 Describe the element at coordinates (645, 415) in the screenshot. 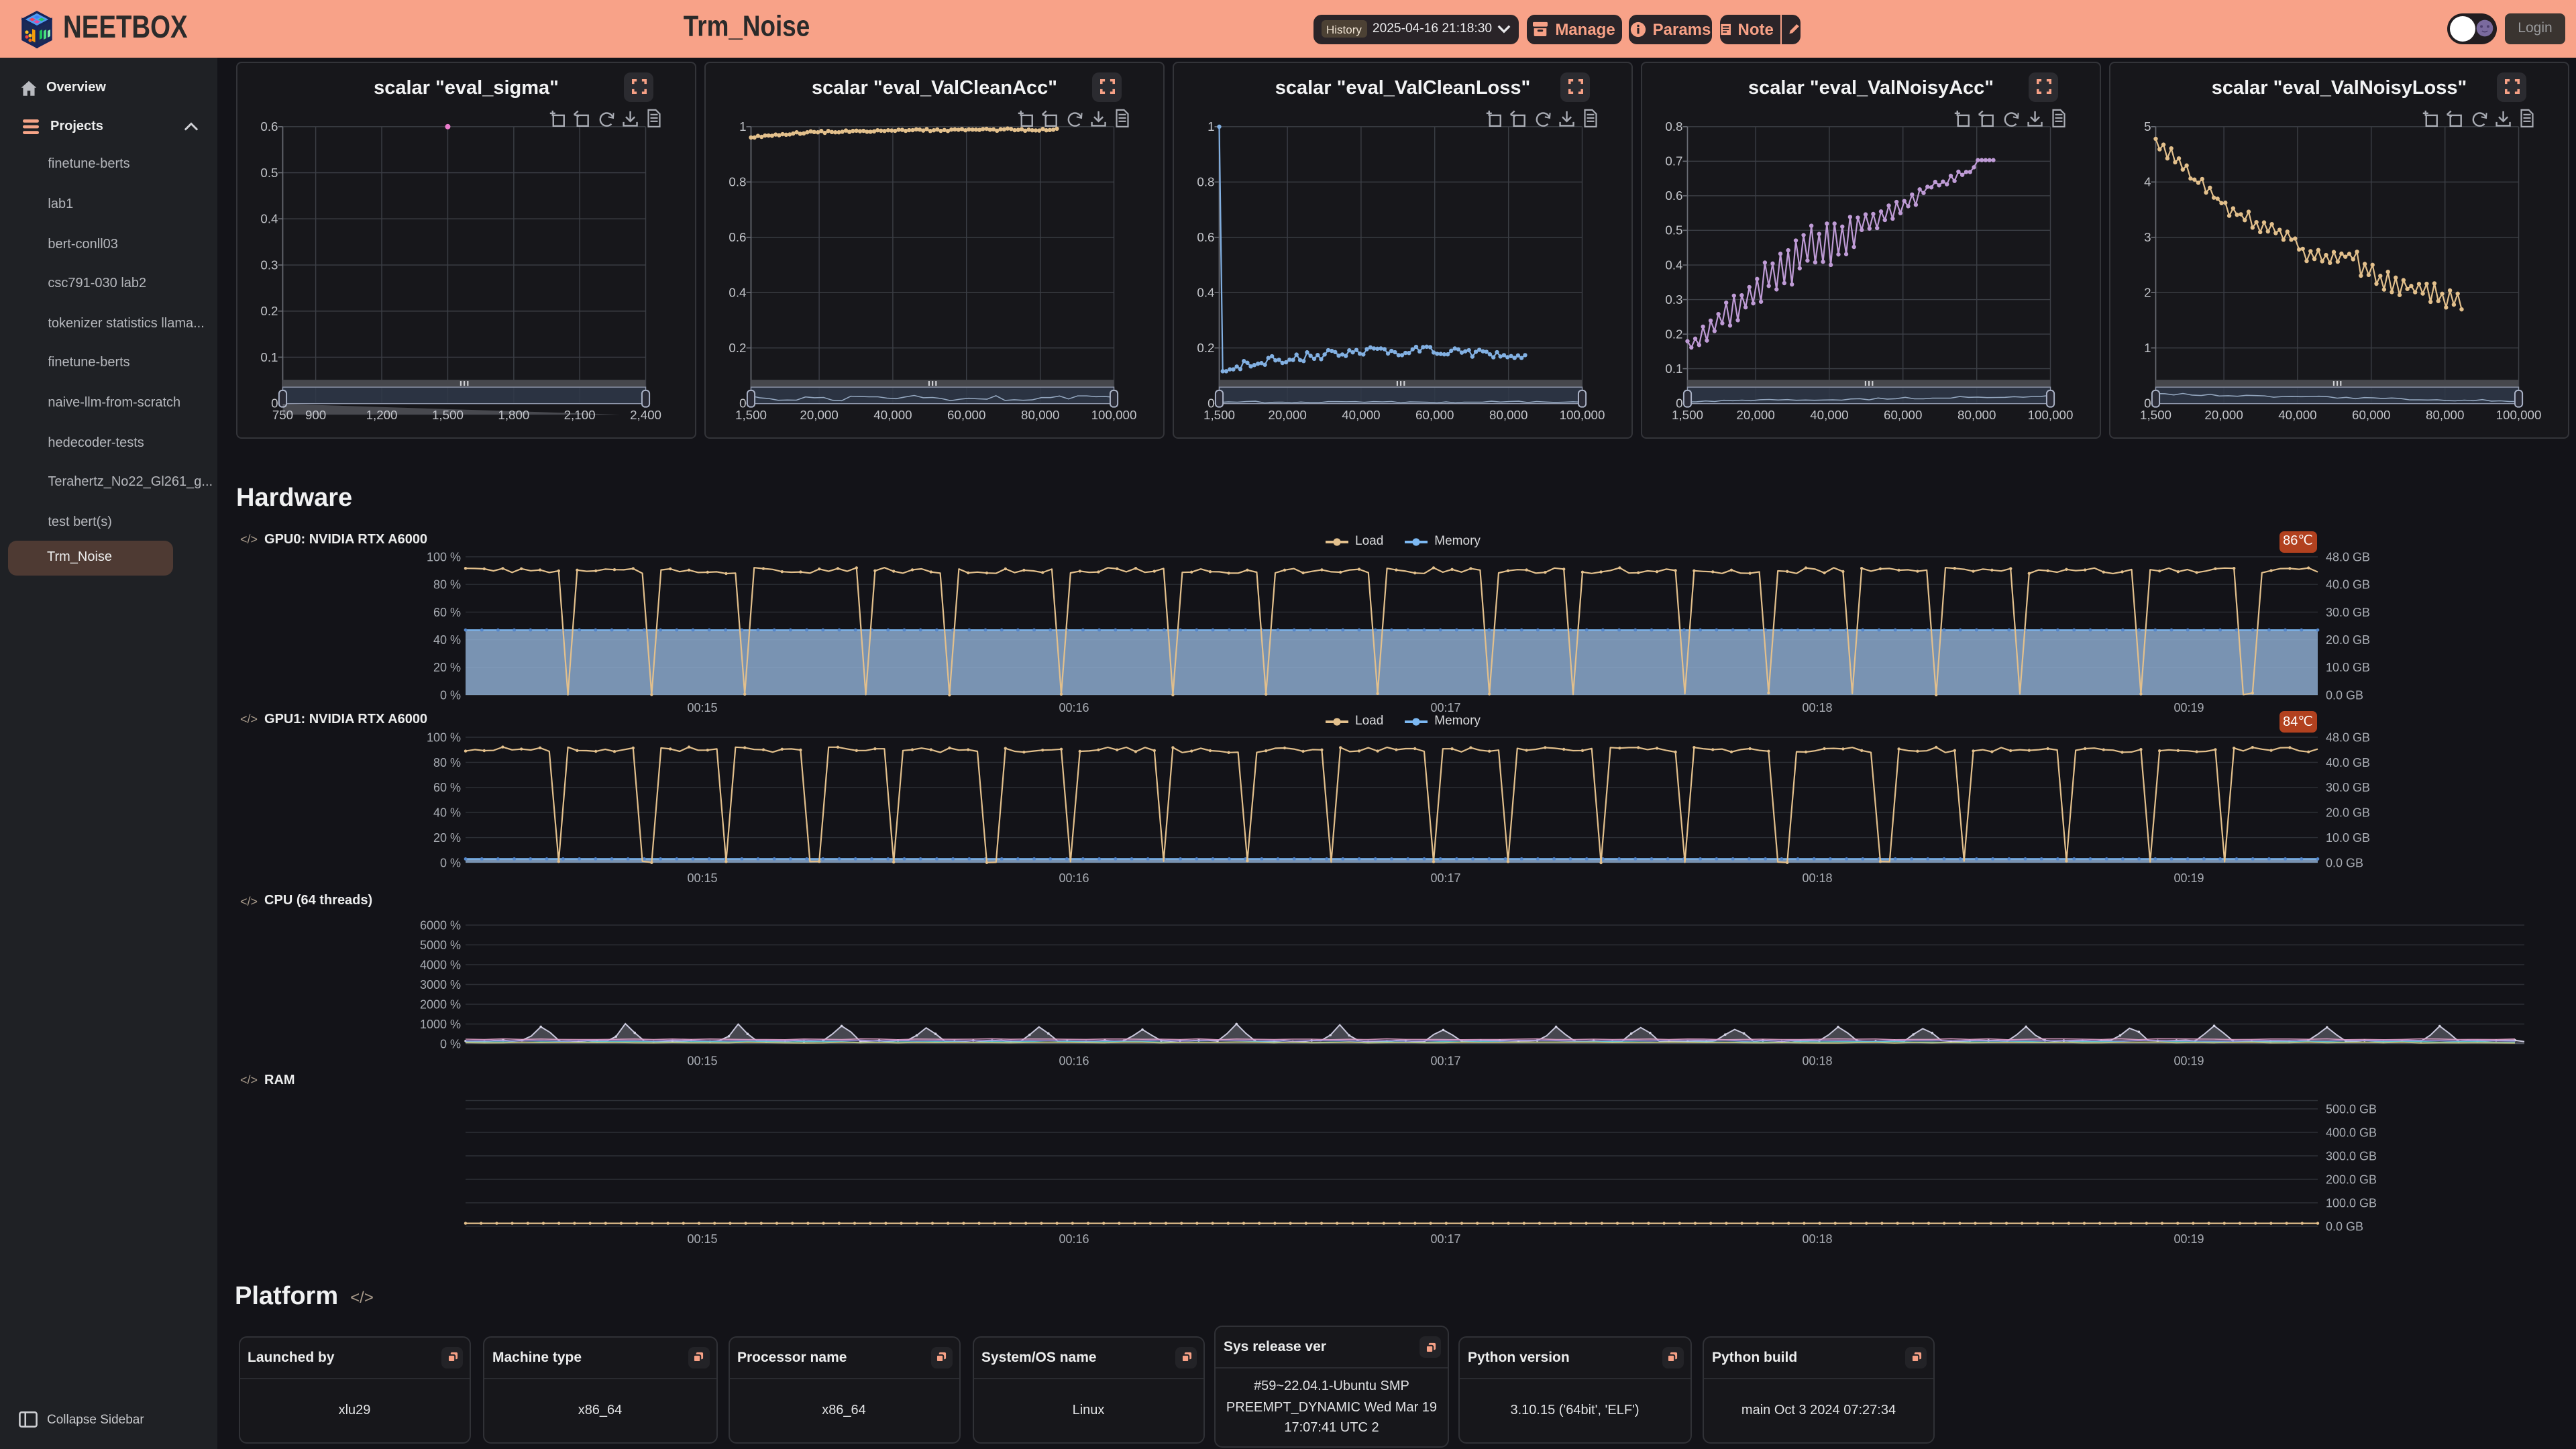

I see `svg-text: 2,400` at that location.